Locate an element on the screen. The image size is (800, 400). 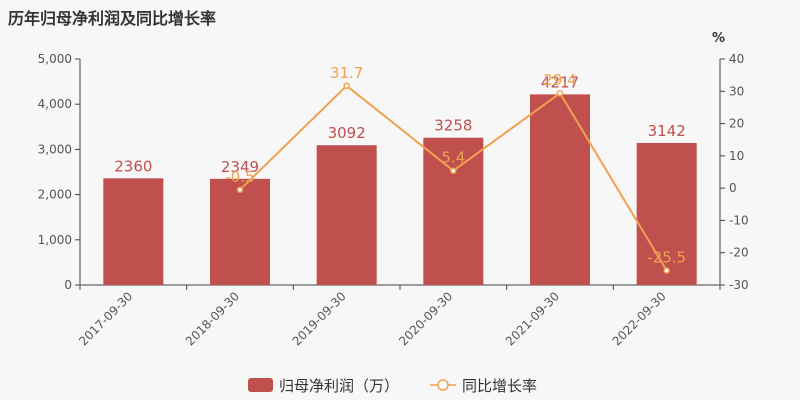
right-tick-label: -10 is located at coordinates (739, 220).